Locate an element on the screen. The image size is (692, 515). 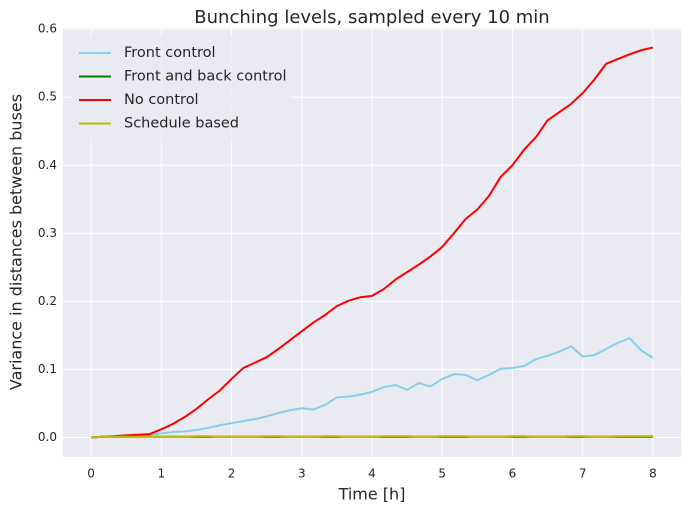
y-tick-label: 0.2 is located at coordinates (47, 301).